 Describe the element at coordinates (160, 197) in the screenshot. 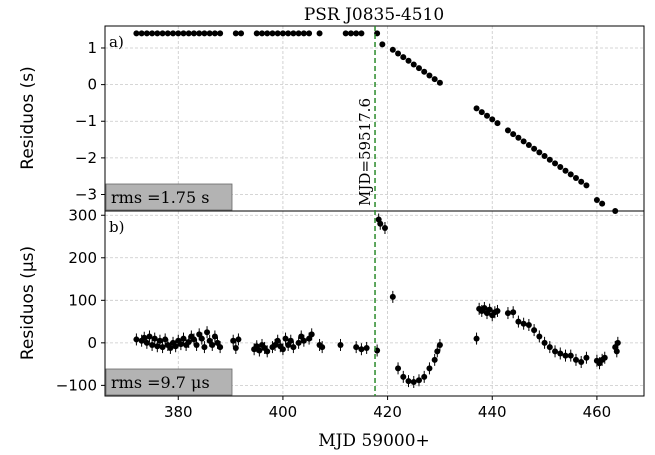

I see `panel-a-rms-label: rms =1.75 s` at that location.